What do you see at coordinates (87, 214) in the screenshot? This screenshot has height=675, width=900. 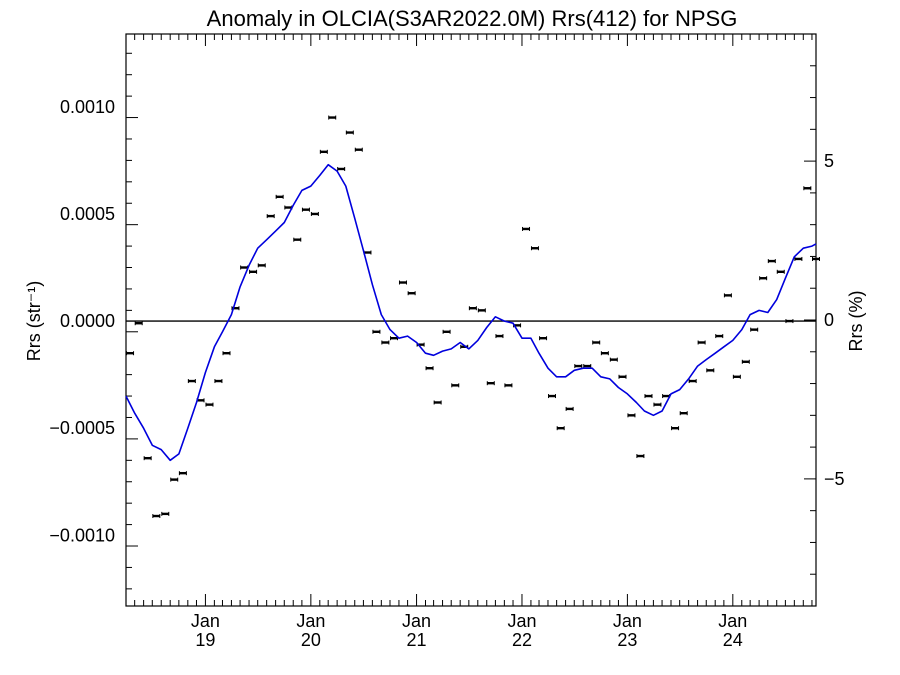 I see `left-tick-label: 0.0005` at bounding box center [87, 214].